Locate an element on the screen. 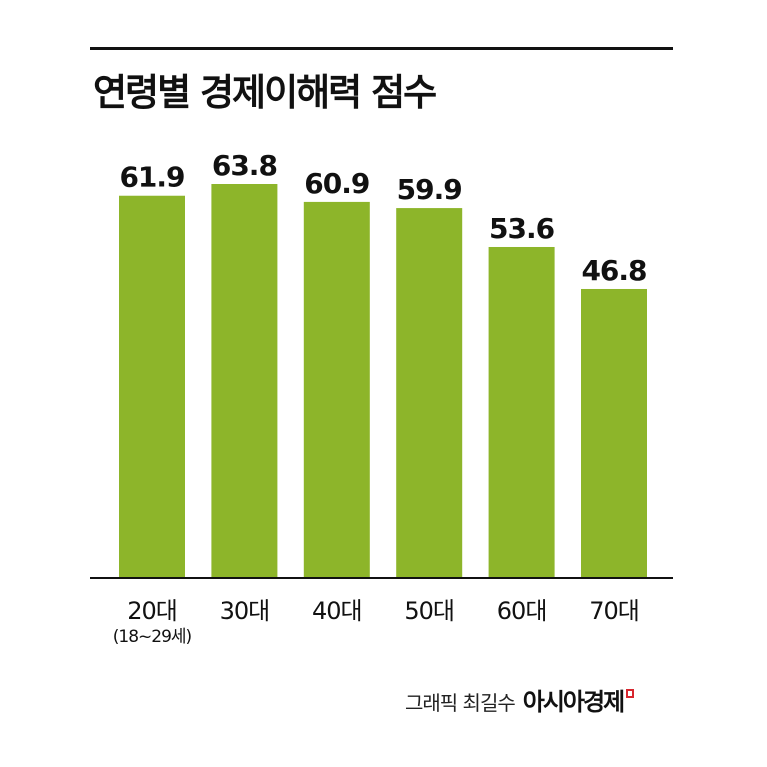 This screenshot has width=767, height=767. data-label-6: 46.8 is located at coordinates (613, 270).